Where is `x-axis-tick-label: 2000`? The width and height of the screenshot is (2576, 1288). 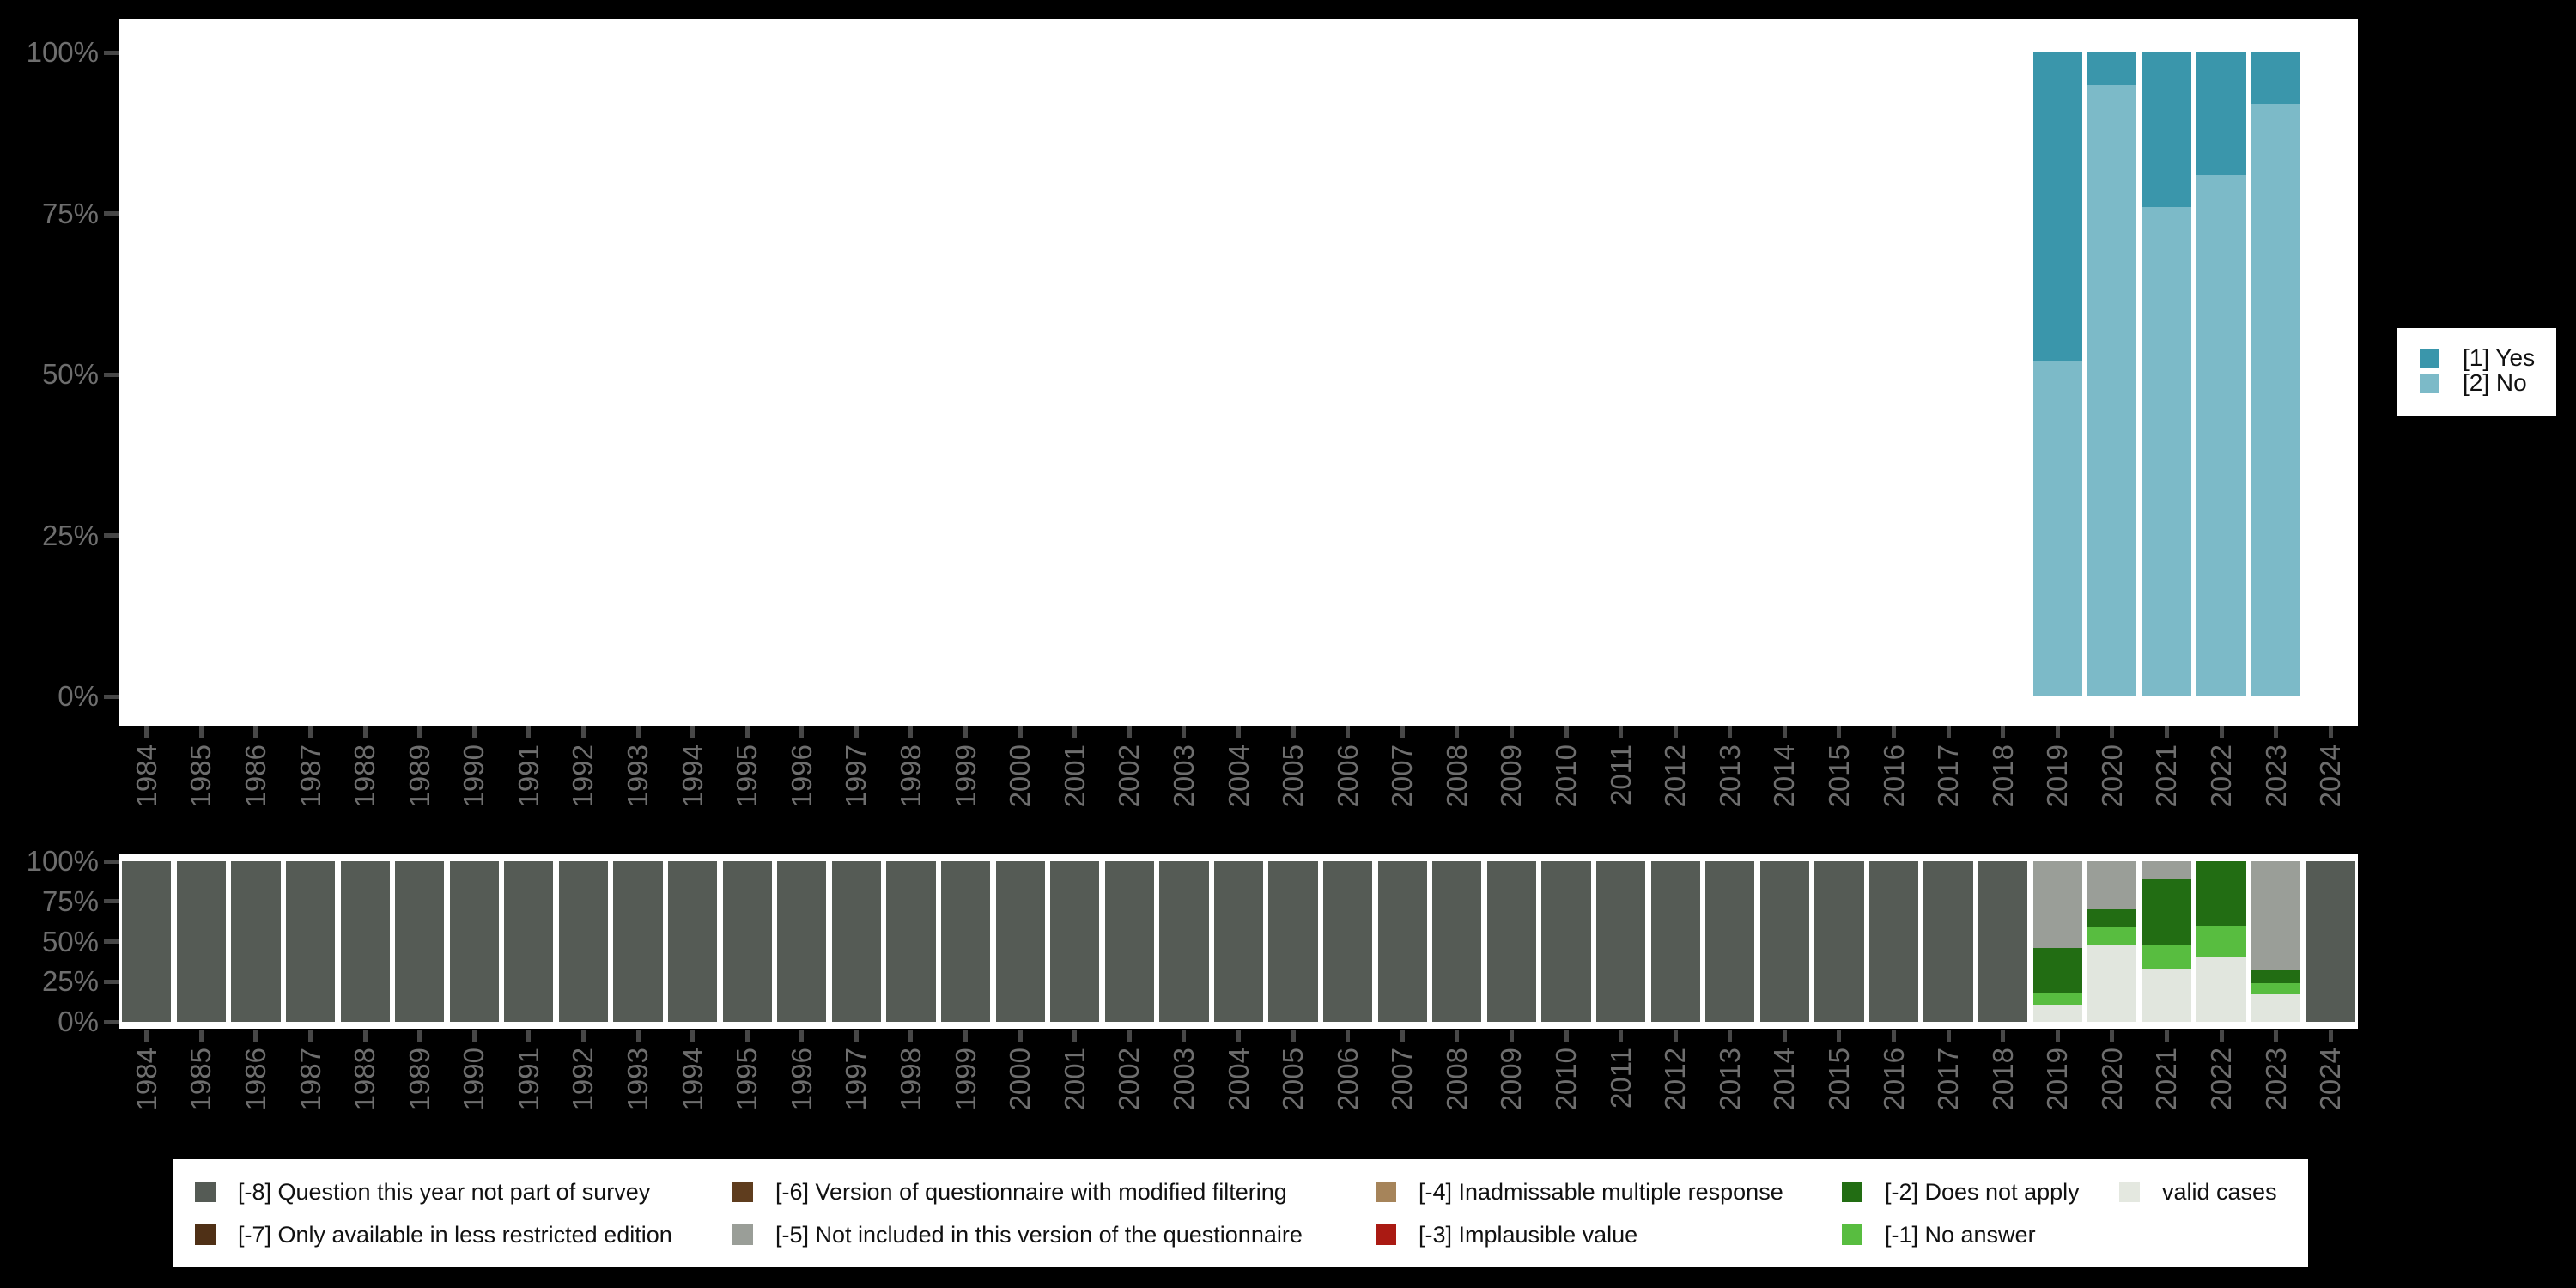
x-axis-tick-label: 2000 is located at coordinates (1020, 776).